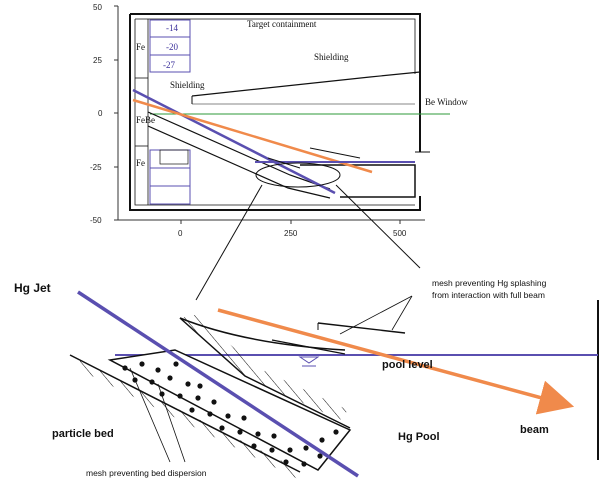 The width and height of the screenshot is (602, 486). I want to click on label-febe: FeBe, so click(145, 120).